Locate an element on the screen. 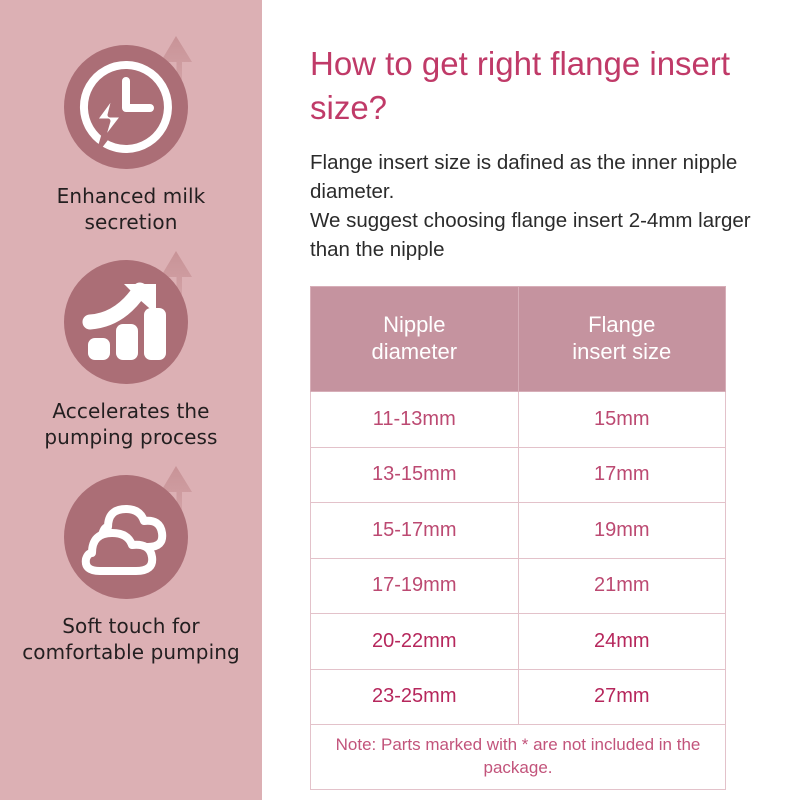  feature-accelerates-pumping: Accelerates the pumping process is located at coordinates (131, 347).